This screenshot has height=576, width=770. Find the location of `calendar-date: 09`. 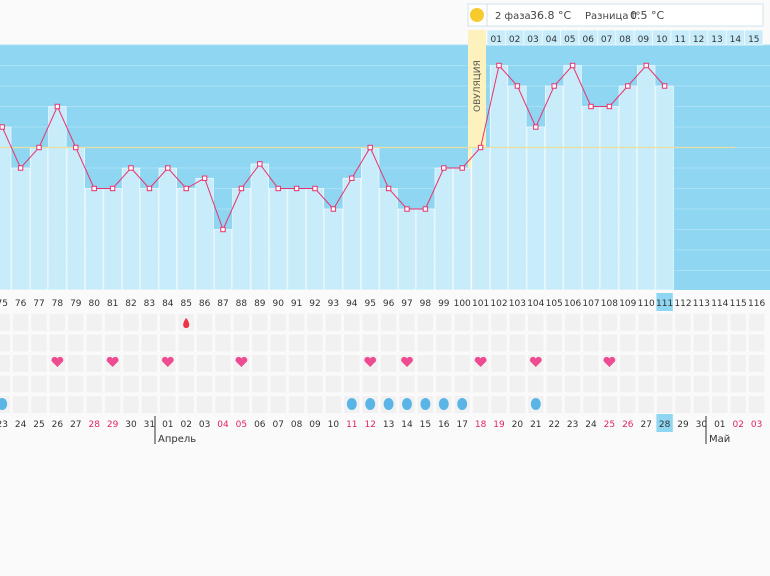

calendar-date: 09 is located at coordinates (315, 425).